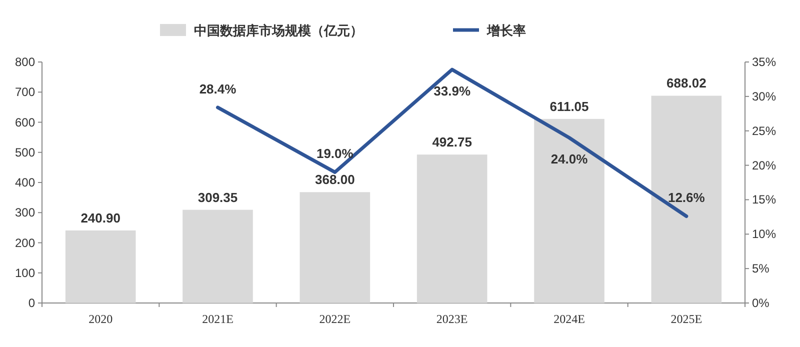 The image size is (800, 347). Describe the element at coordinates (761, 269) in the screenshot. I see `y2-tick-label: 5%` at that location.